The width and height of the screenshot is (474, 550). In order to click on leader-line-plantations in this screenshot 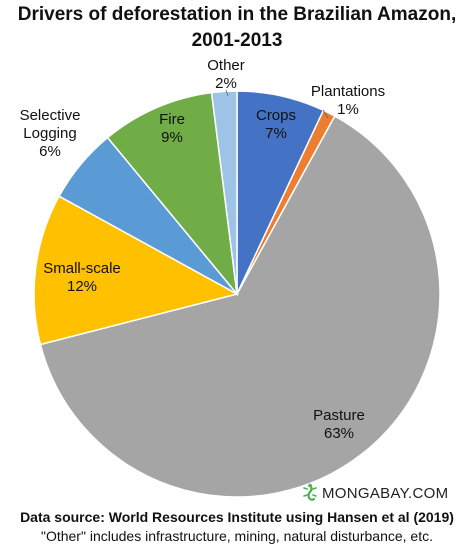, I will do `click(325, 114)`.